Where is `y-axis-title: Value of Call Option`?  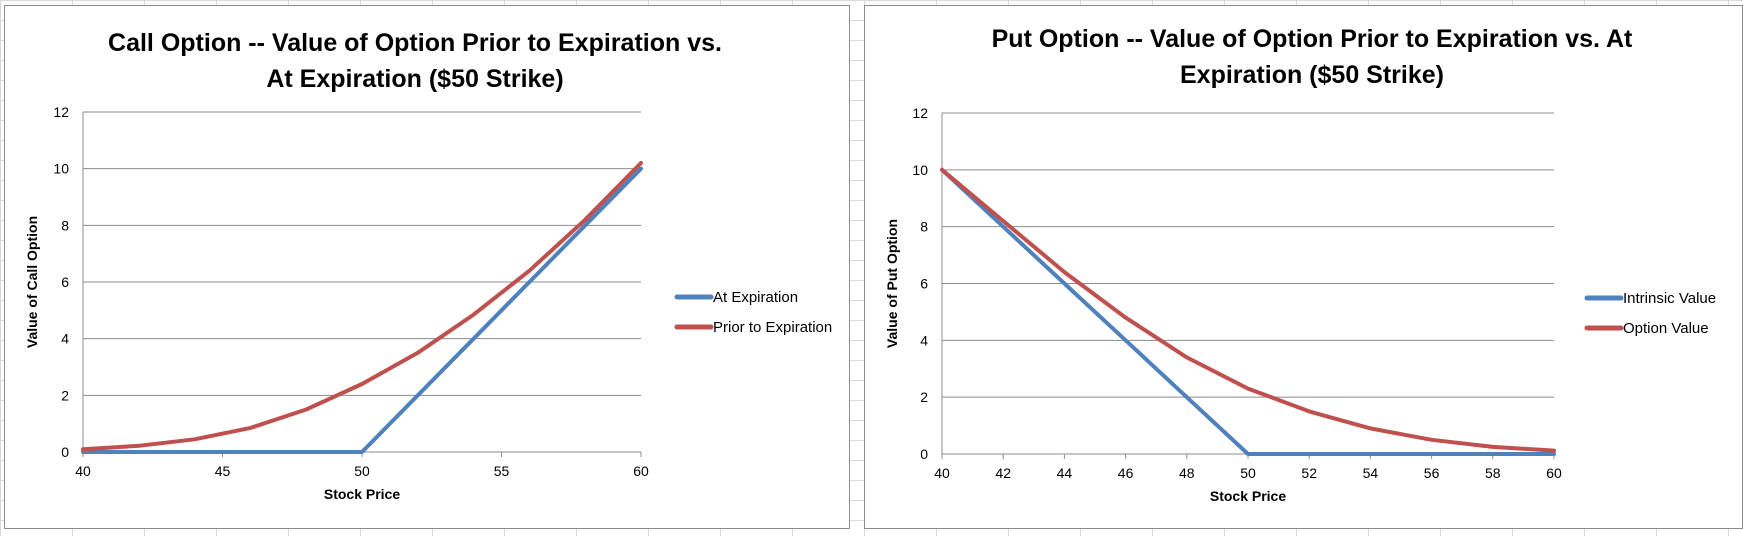
y-axis-title: Value of Call Option is located at coordinates (32, 282).